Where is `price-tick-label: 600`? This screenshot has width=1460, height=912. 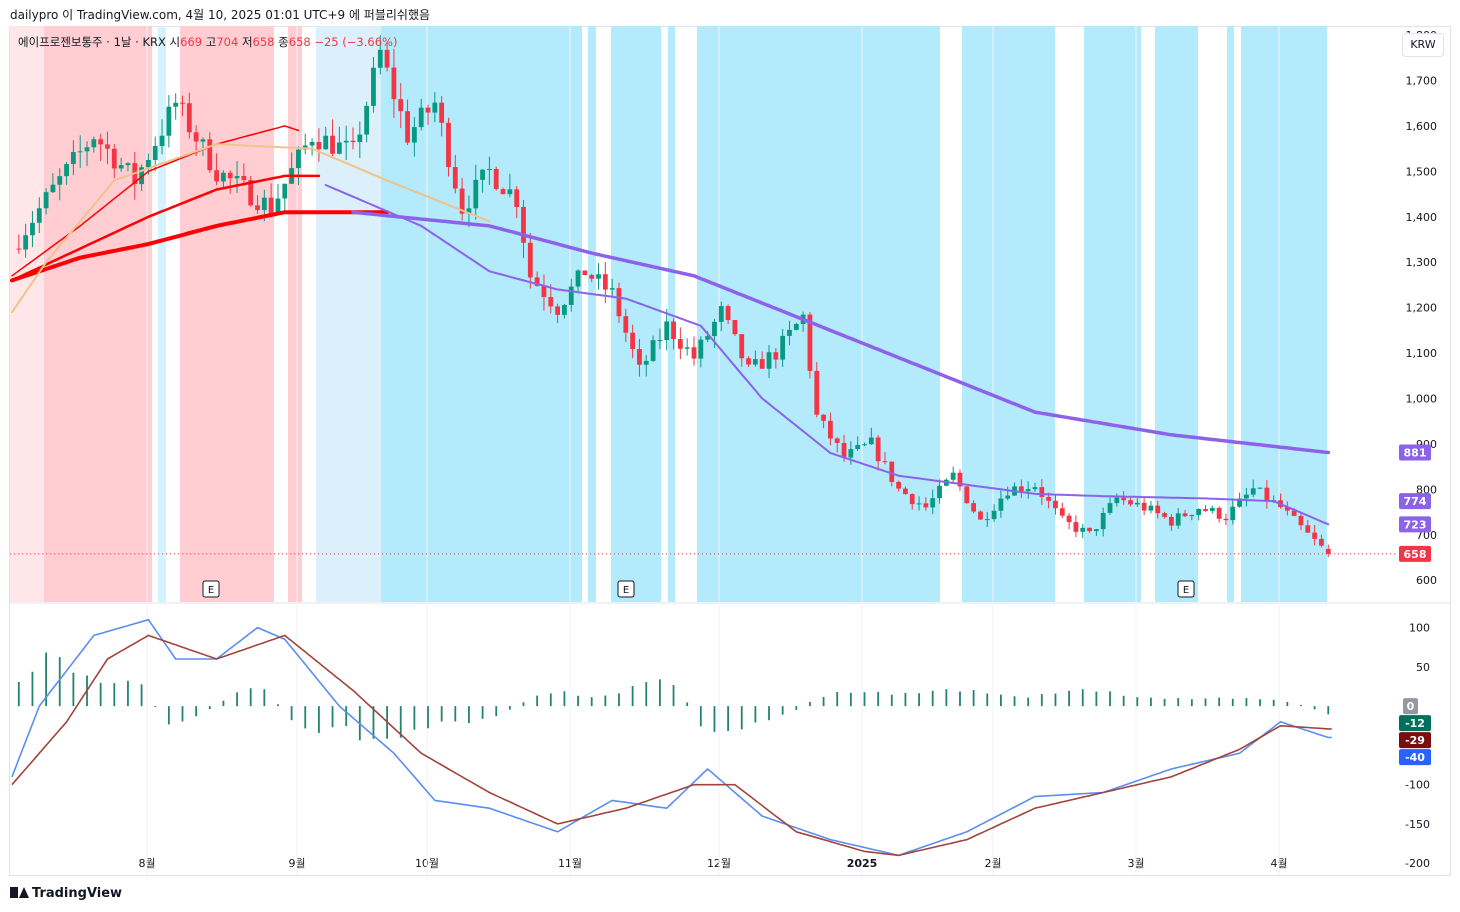 price-tick-label: 600 is located at coordinates (1426, 580).